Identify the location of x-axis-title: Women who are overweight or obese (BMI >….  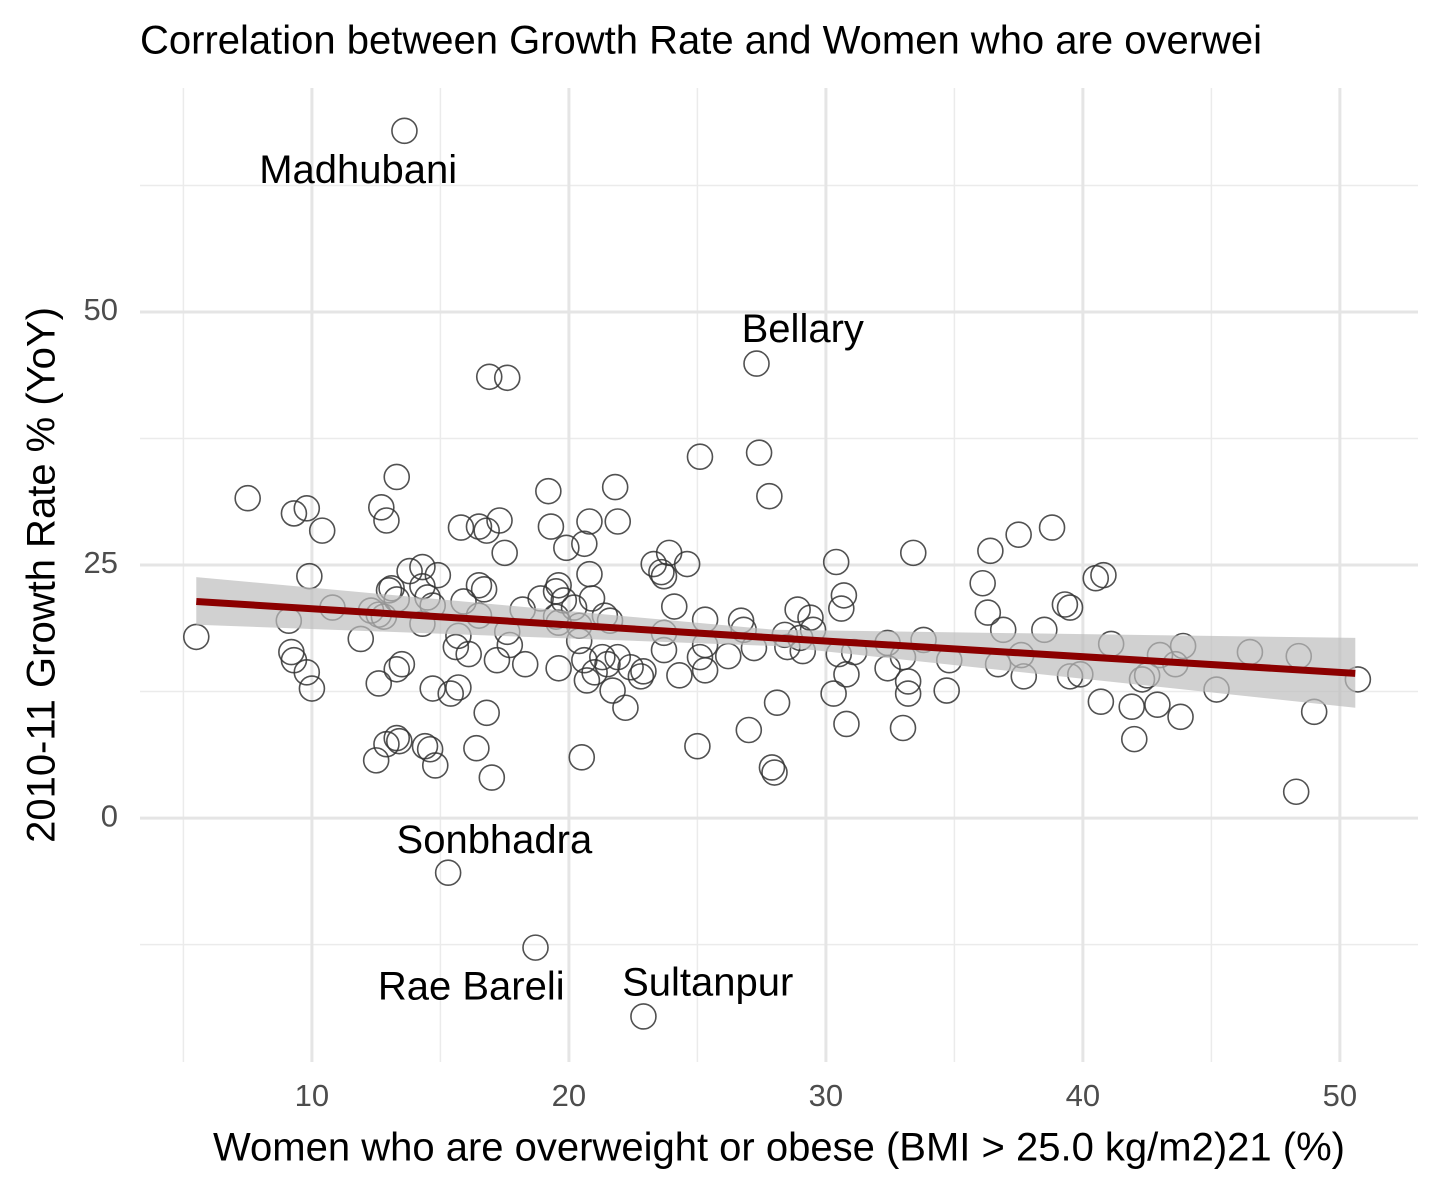
(779, 1148).